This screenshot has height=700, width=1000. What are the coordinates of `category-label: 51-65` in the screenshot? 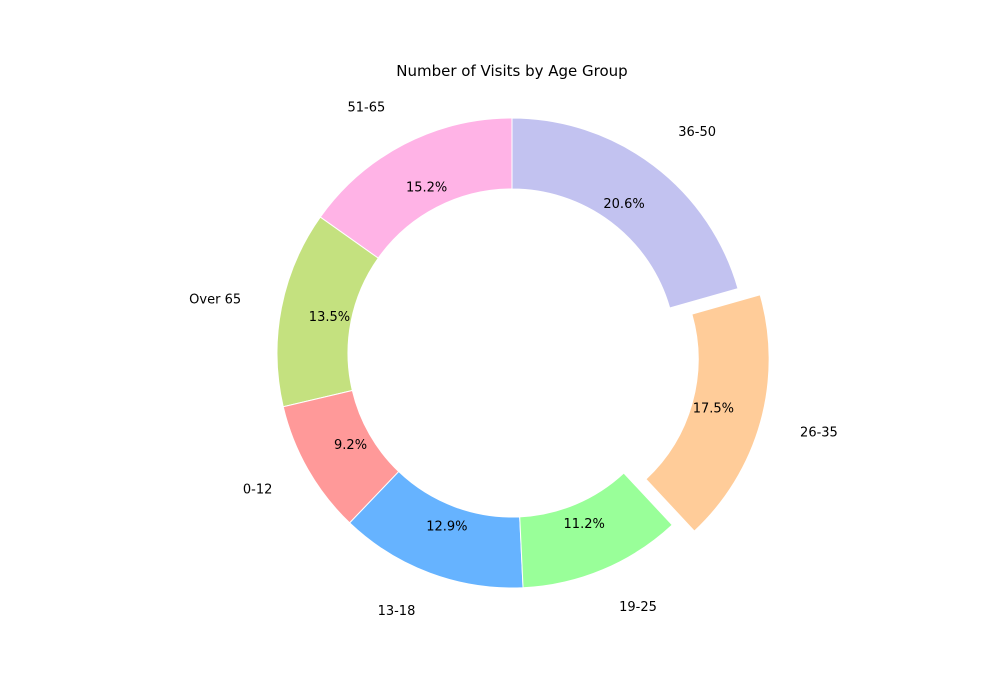 It's located at (366, 107).